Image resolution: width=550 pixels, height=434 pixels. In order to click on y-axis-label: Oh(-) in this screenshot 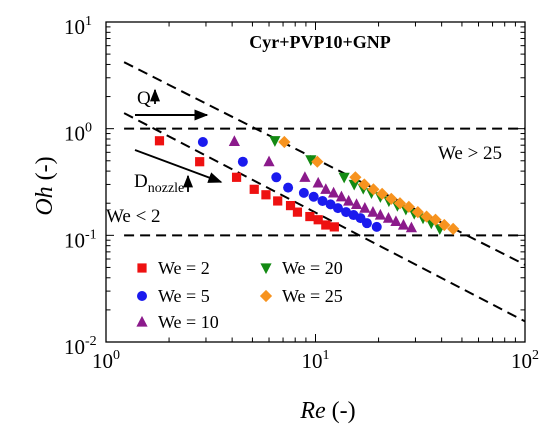, I will do `click(45, 185)`.